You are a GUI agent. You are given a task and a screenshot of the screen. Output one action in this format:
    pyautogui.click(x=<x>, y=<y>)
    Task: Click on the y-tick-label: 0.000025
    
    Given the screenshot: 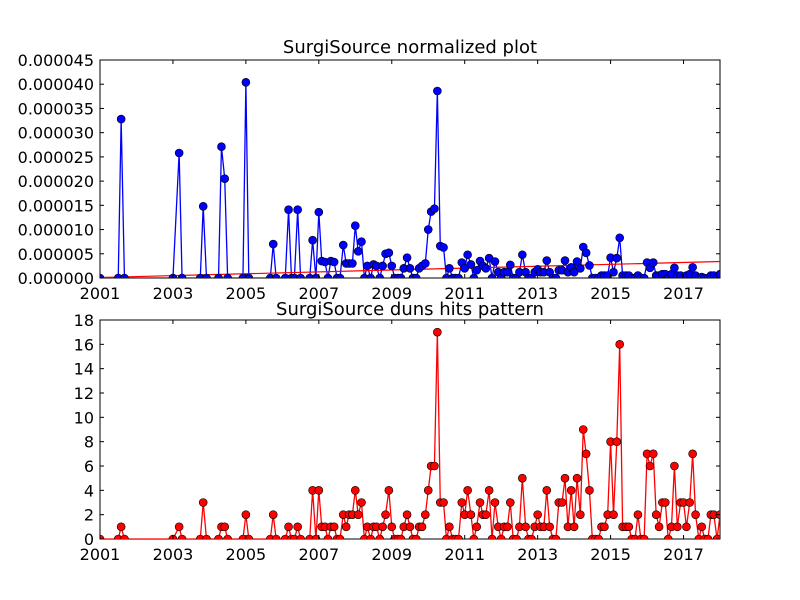 What is the action you would take?
    pyautogui.click(x=56, y=157)
    